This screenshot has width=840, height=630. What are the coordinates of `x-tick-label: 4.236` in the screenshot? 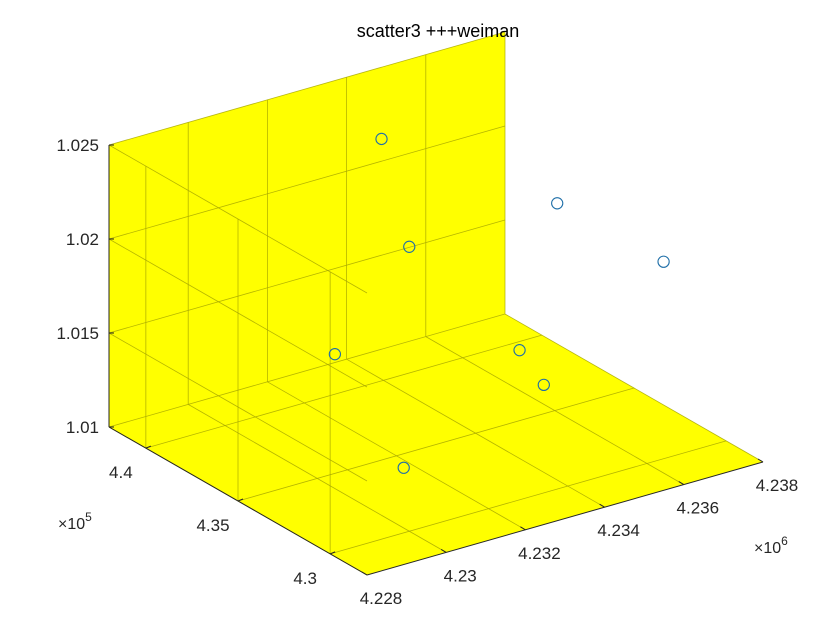 It's located at (698, 508).